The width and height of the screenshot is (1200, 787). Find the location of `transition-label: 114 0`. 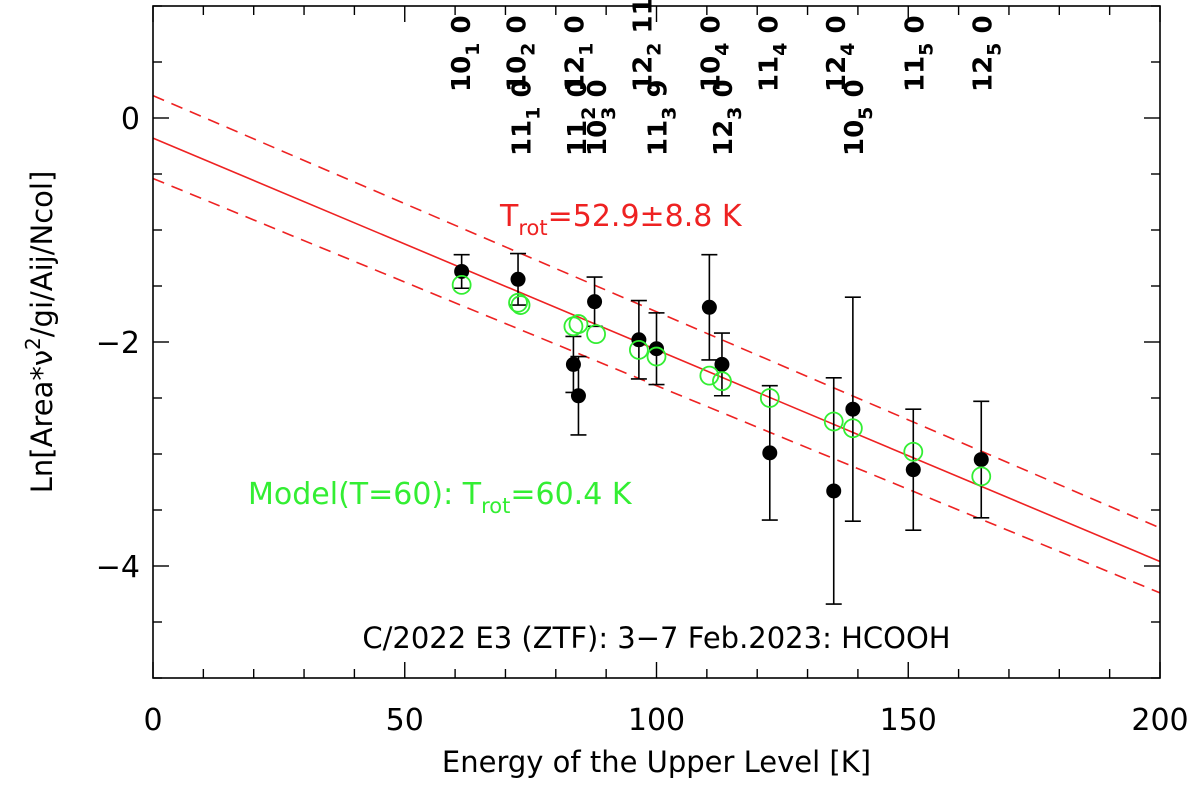

transition-label: 114 0 is located at coordinates (772, 53).